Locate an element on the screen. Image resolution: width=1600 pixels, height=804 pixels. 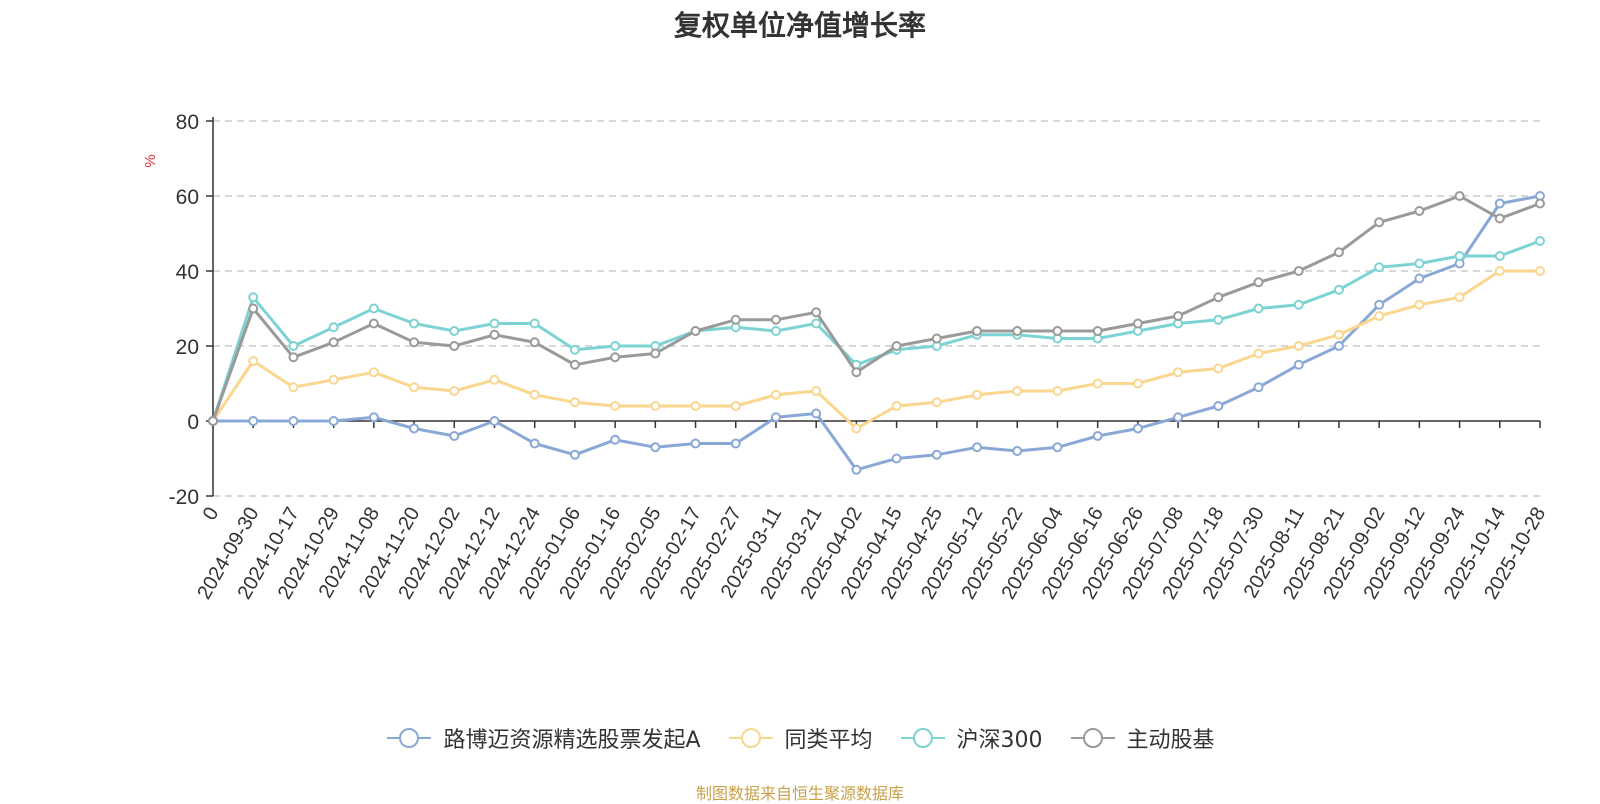
legend-item-1: 路博迈资源精选股票发起A is located at coordinates (543, 738).